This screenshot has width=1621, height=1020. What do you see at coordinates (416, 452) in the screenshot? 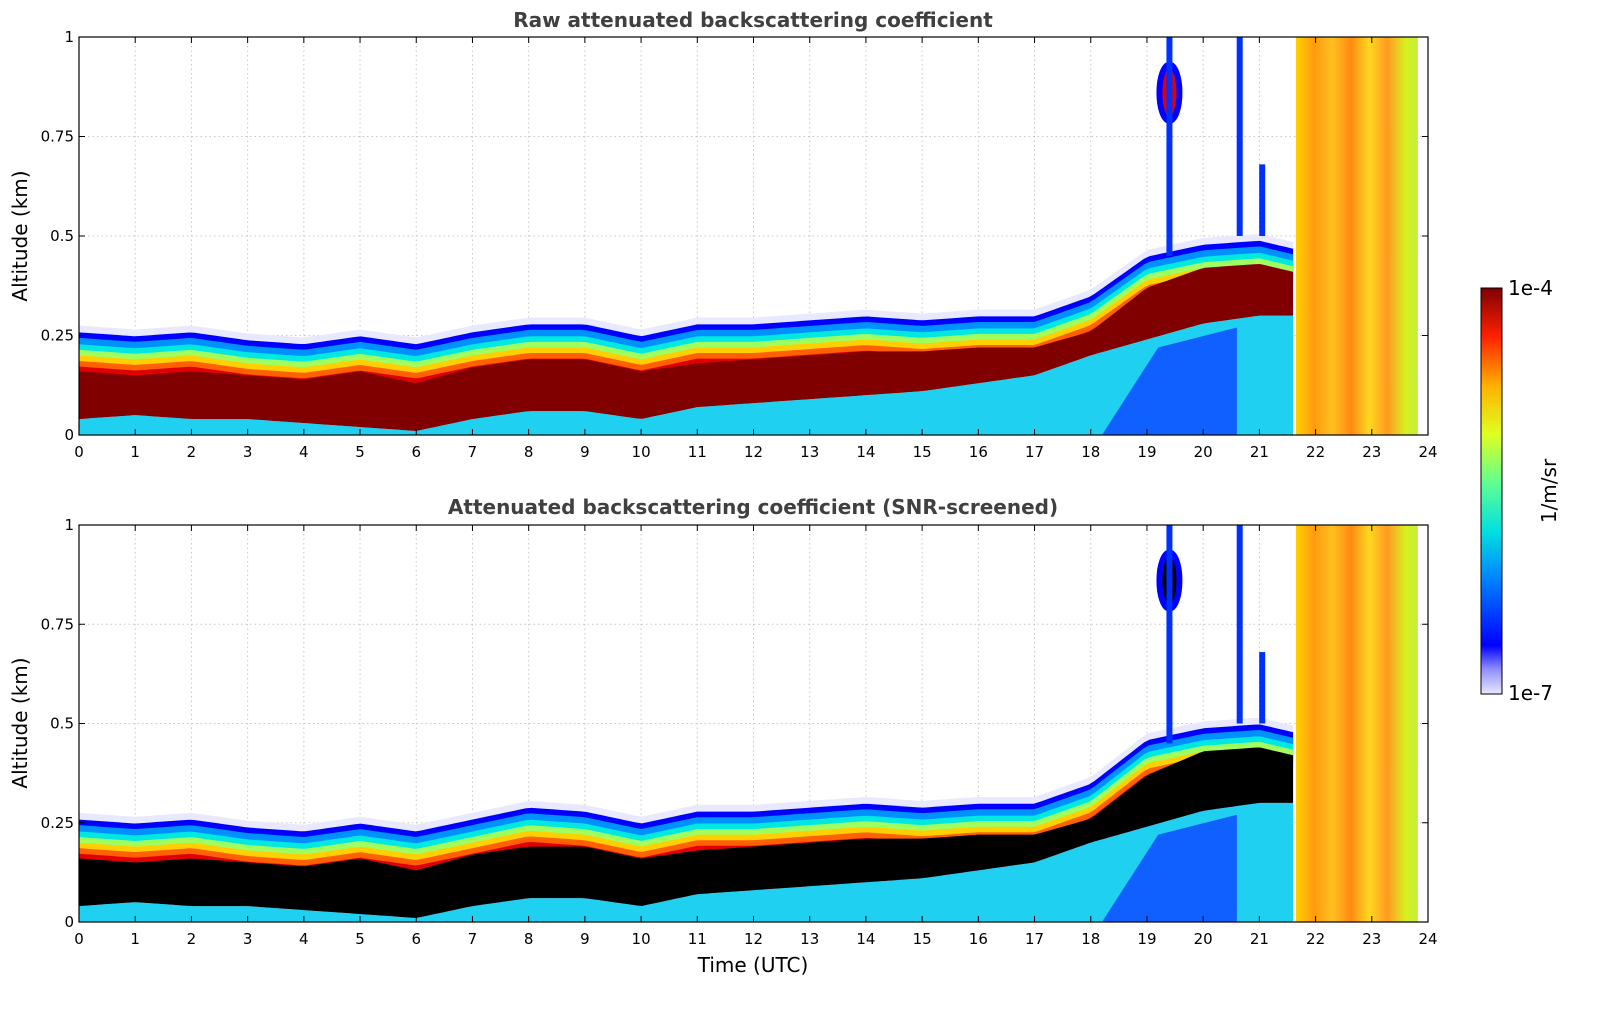
I see `raw-x-tick-label: 6` at bounding box center [416, 452].